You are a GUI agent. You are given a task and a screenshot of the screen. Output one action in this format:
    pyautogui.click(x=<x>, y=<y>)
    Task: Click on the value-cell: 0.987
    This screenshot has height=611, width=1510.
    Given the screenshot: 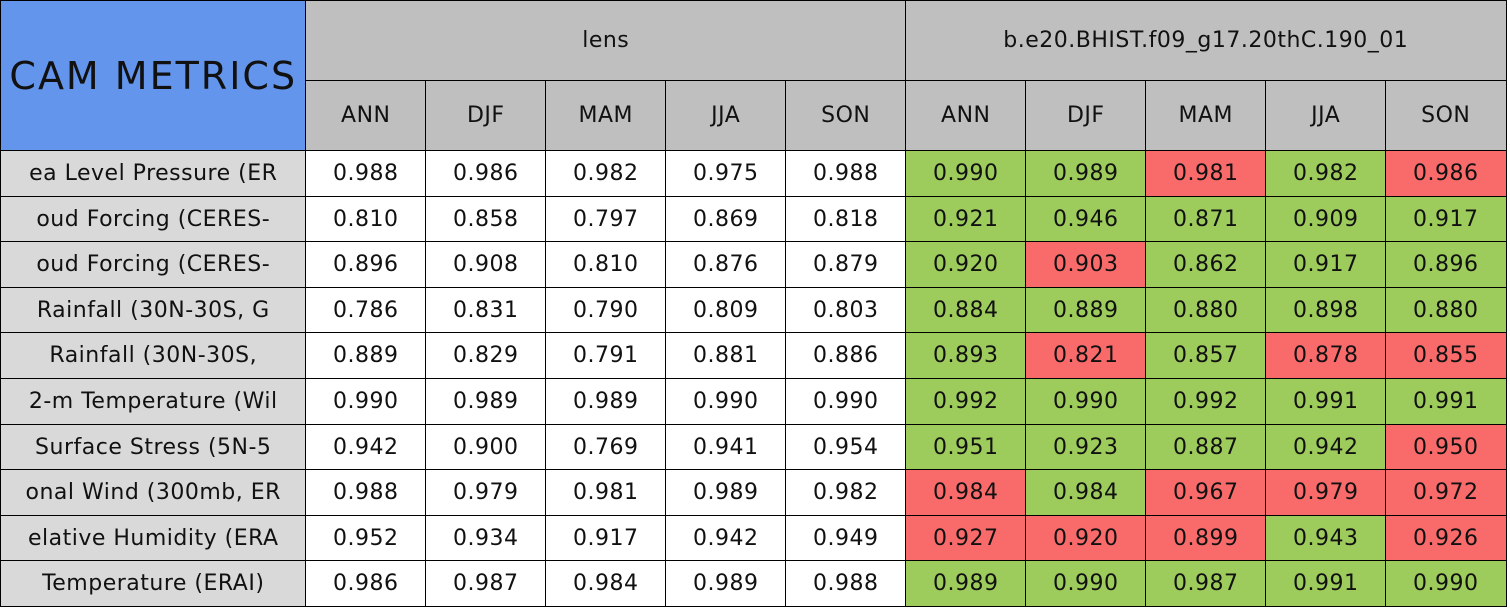 What is the action you would take?
    pyautogui.click(x=1206, y=584)
    